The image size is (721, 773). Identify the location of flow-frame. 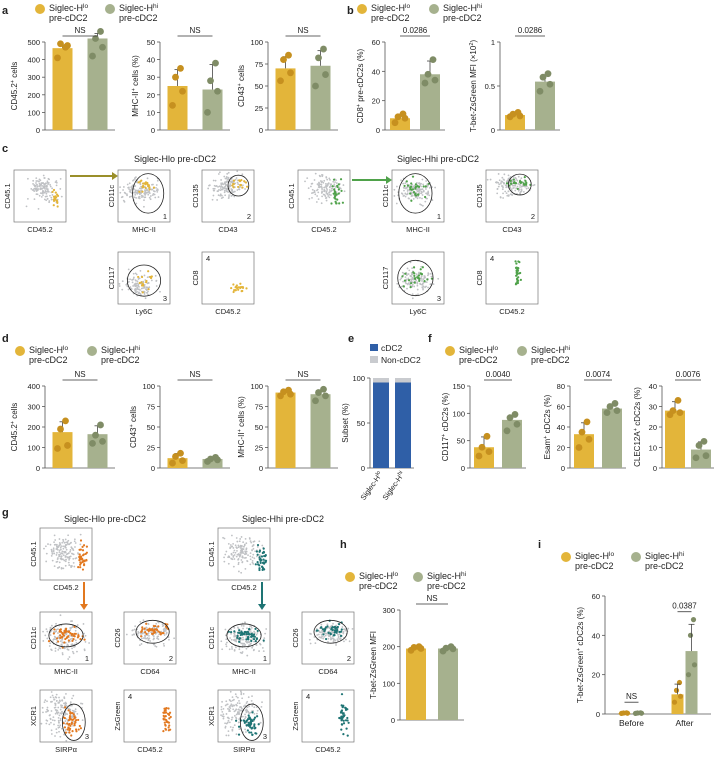
(324, 196).